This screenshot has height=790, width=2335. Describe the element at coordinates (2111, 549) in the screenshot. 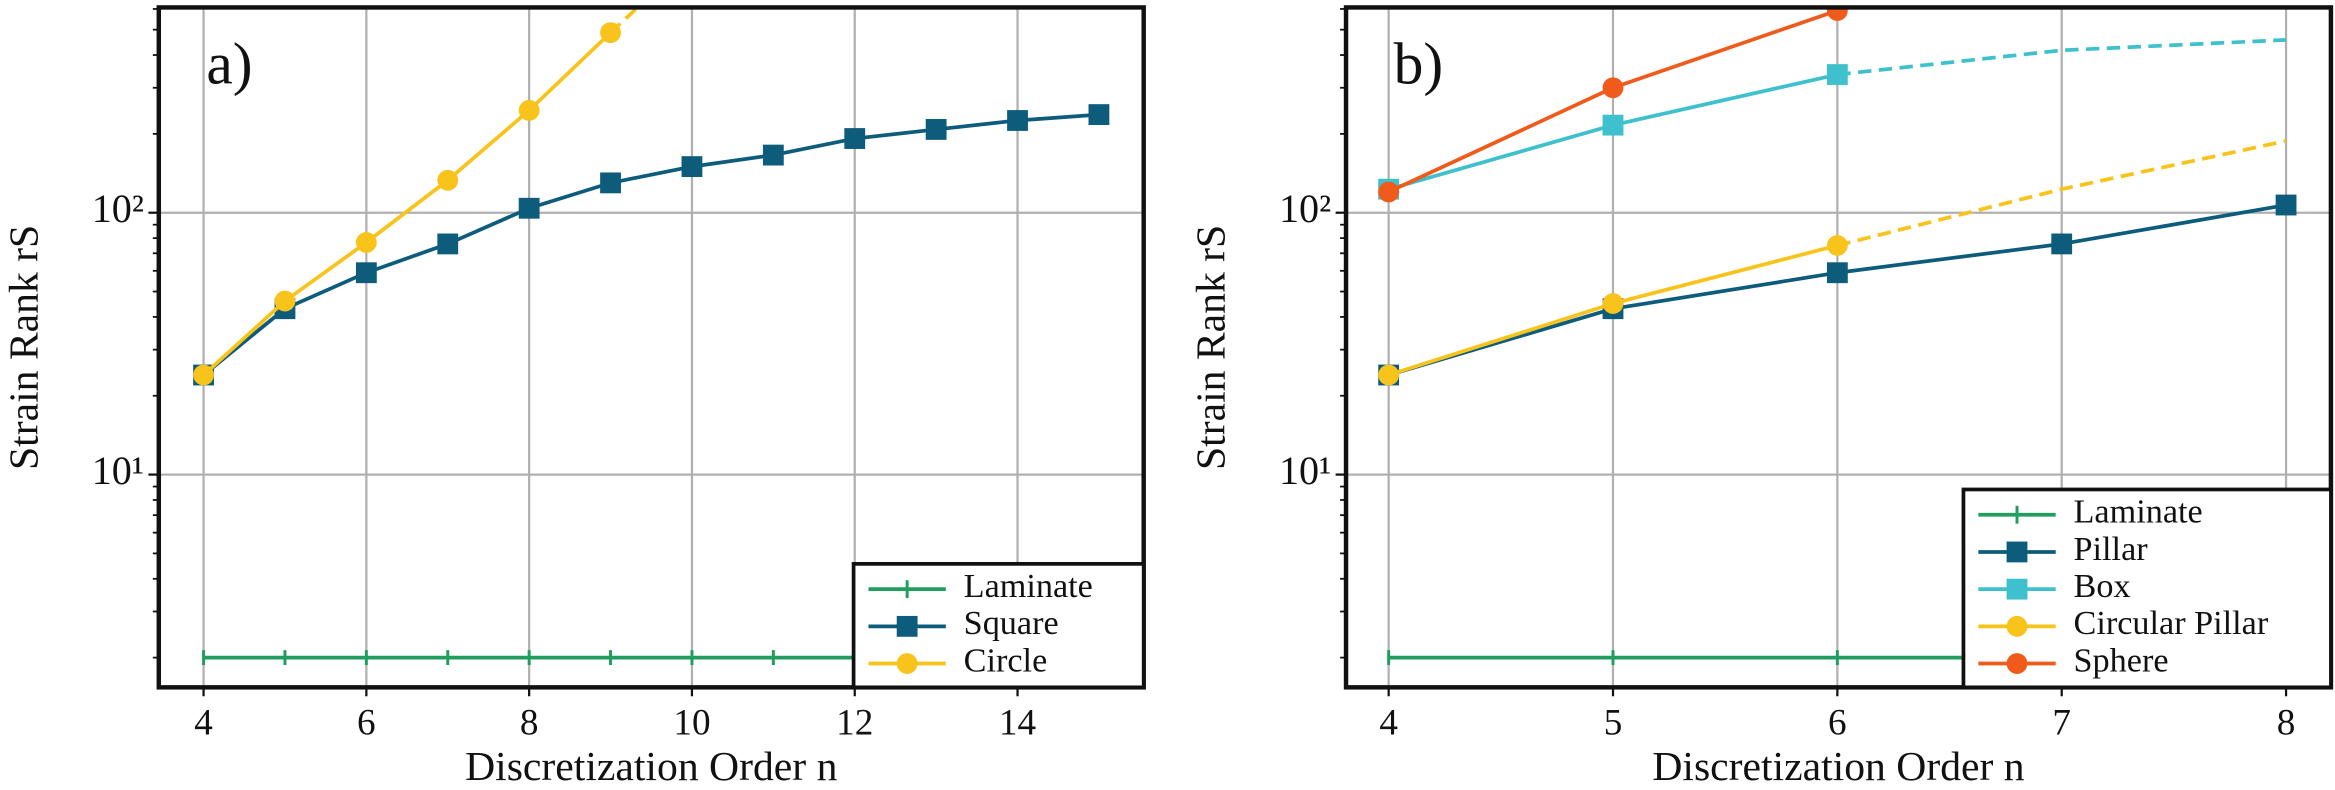

I see `legend-label: Pillar` at that location.